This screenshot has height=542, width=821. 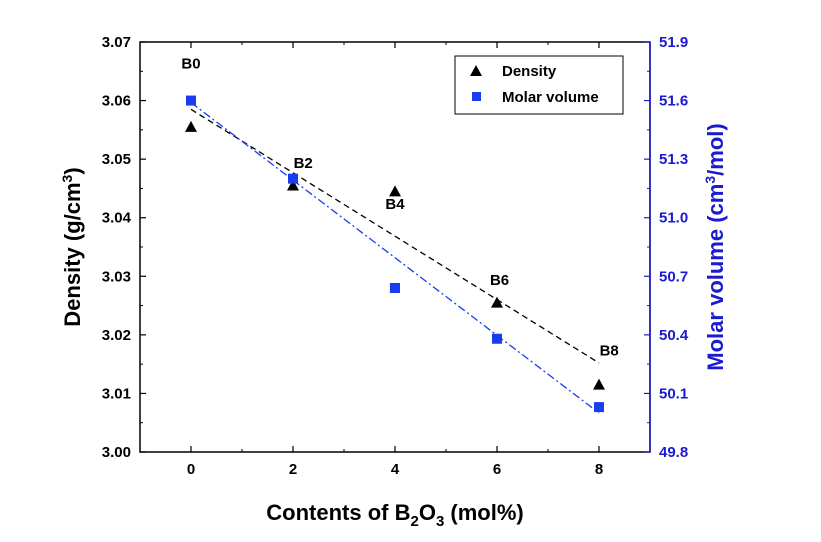 What do you see at coordinates (116, 452) in the screenshot?
I see `y-left-tick-label: 3.00` at bounding box center [116, 452].